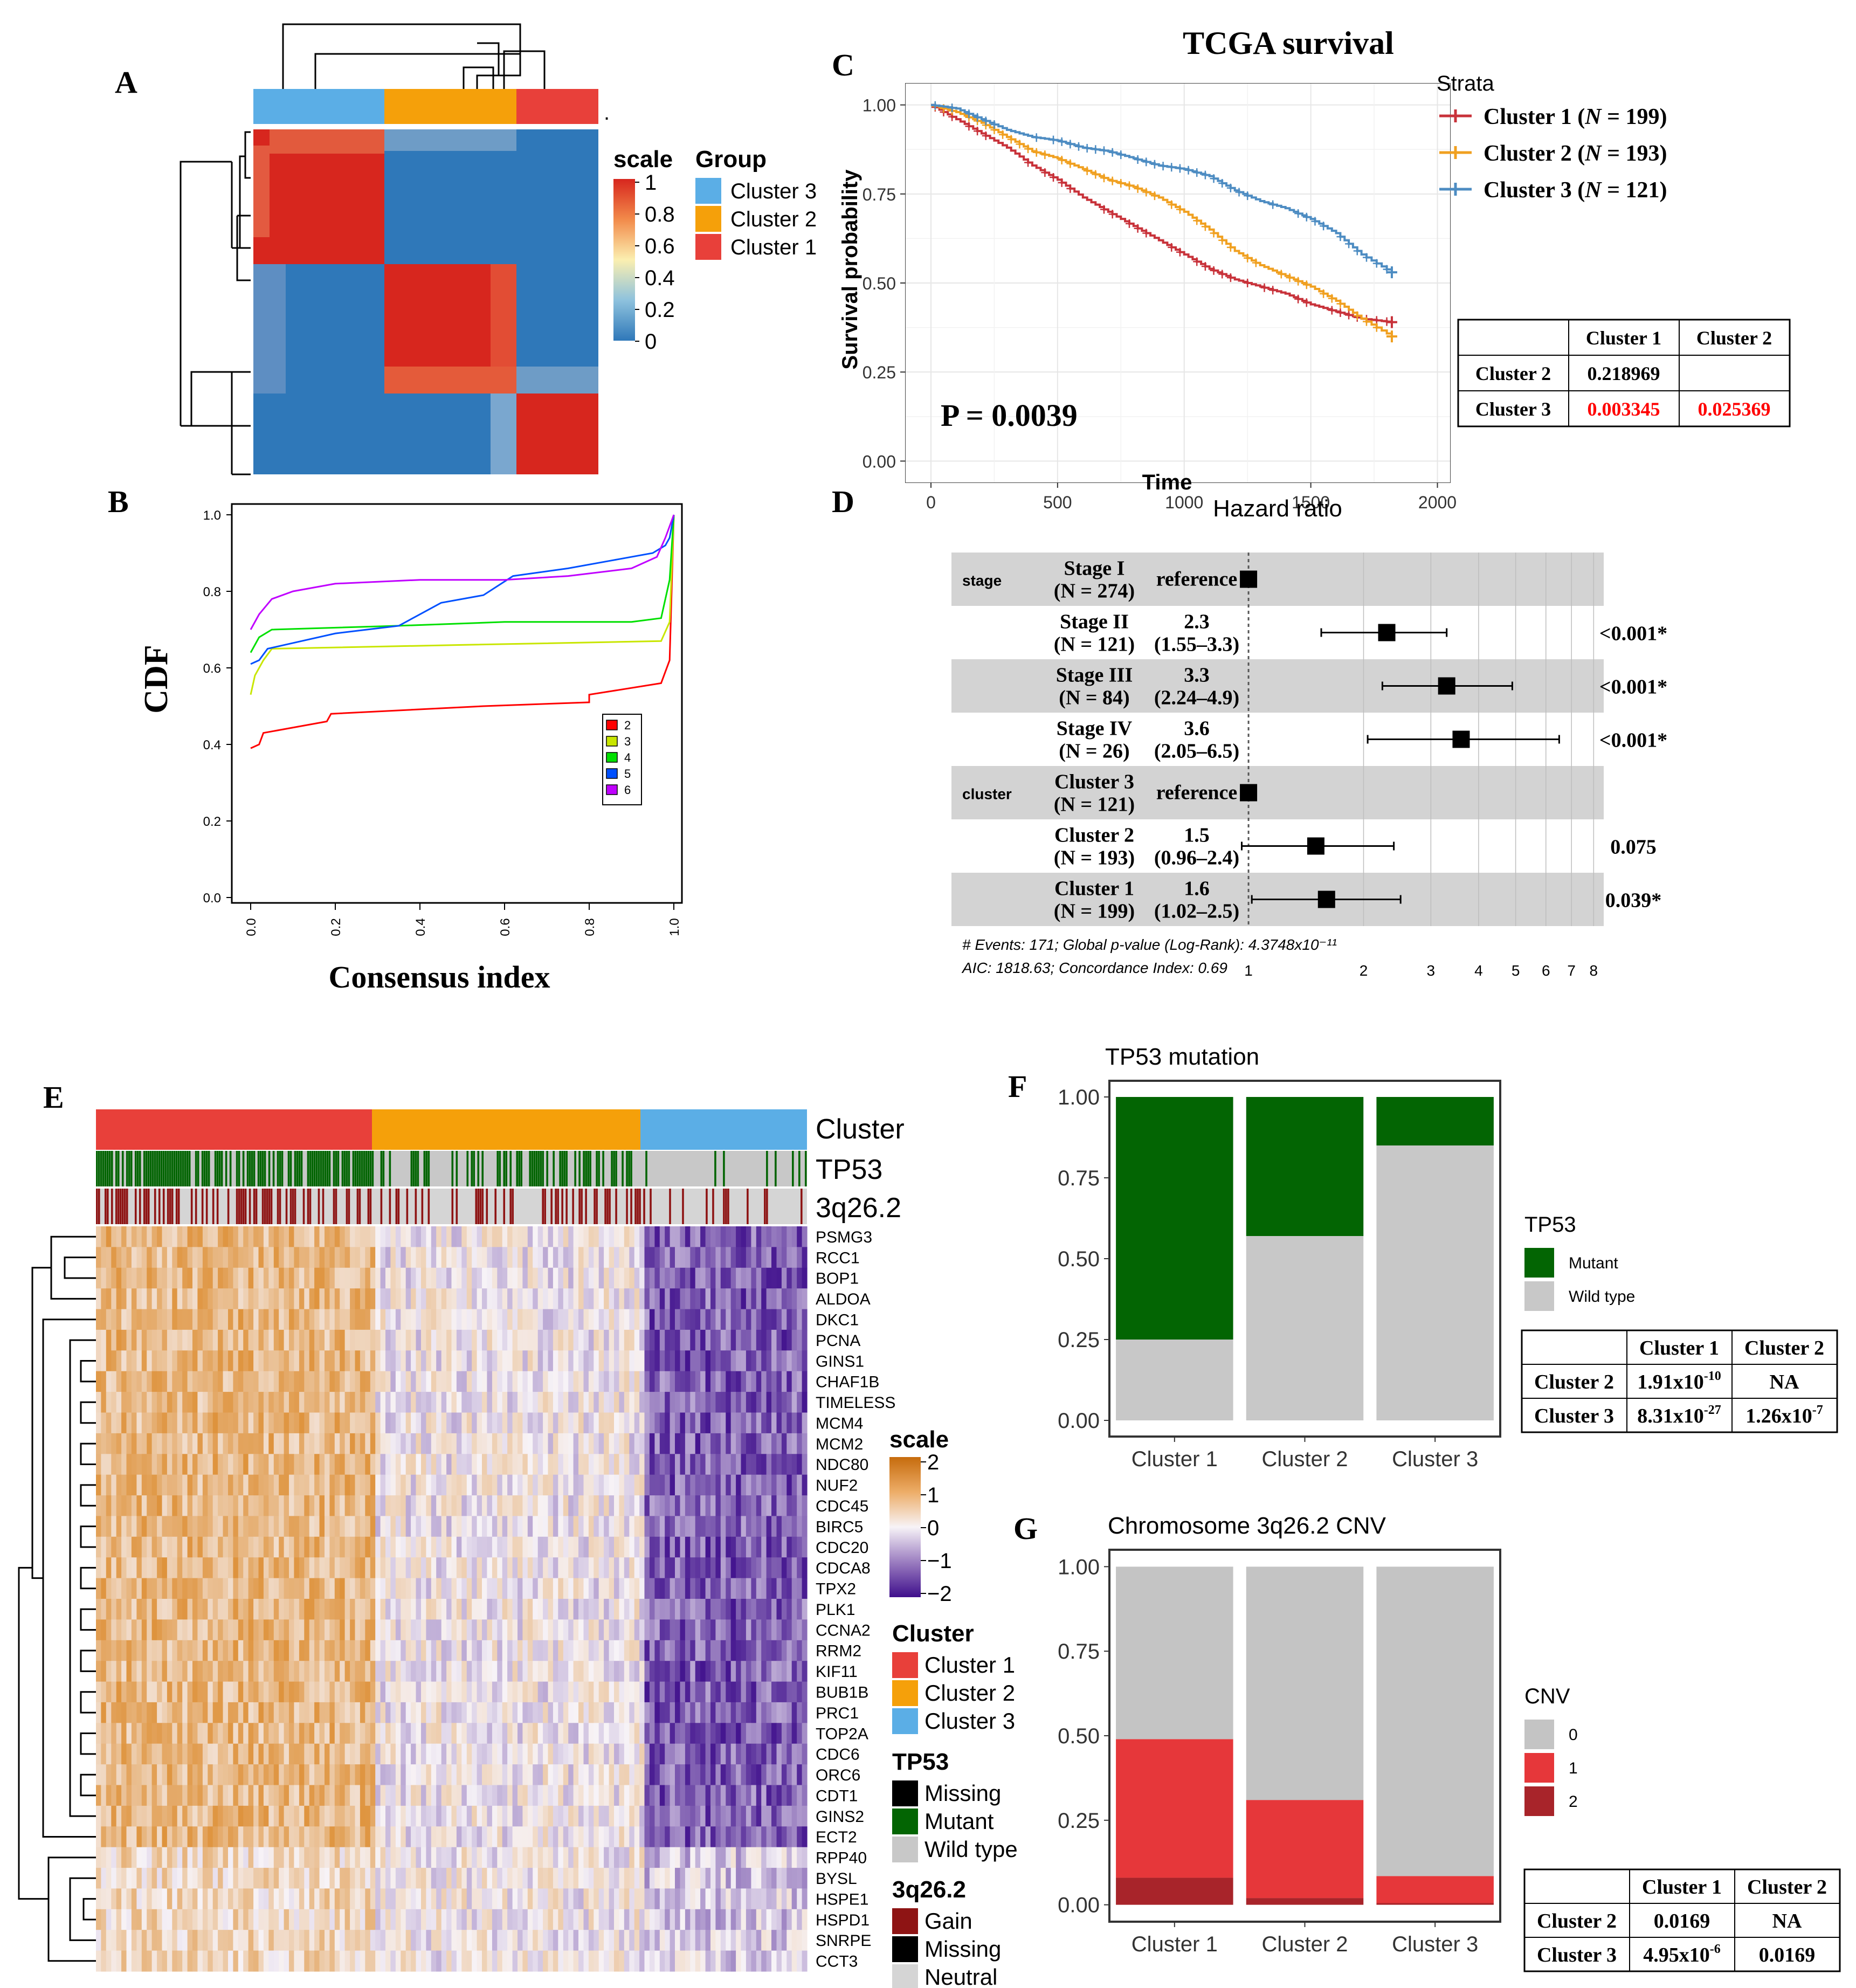 The height and width of the screenshot is (1988, 1856). I want to click on forest-row-n: (N = 274), so click(1094, 591).